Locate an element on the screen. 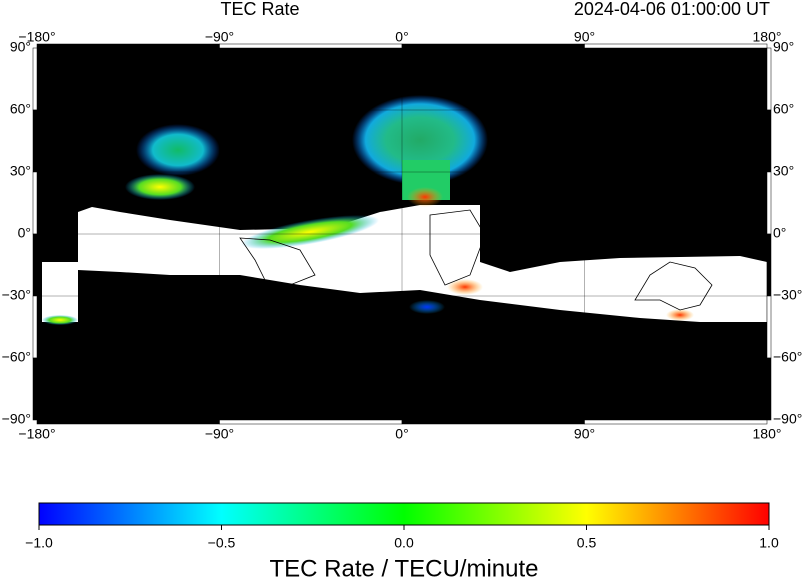  colorbar-tick-label: −0.5 is located at coordinates (222, 543).